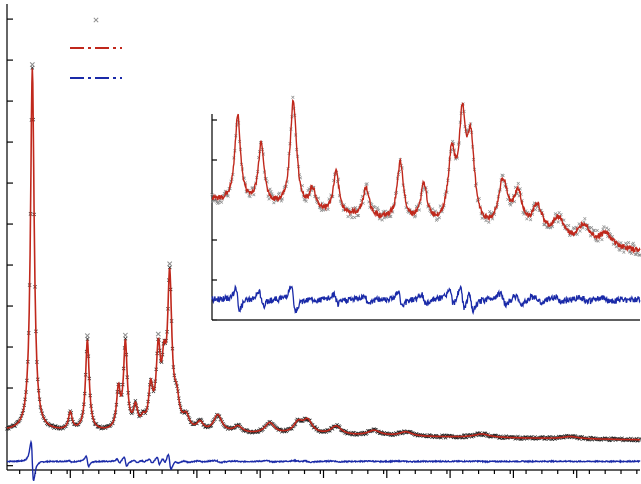 This screenshot has width=641, height=484. Describe the element at coordinates (96, 48) in the screenshot. I see `legend` at that location.